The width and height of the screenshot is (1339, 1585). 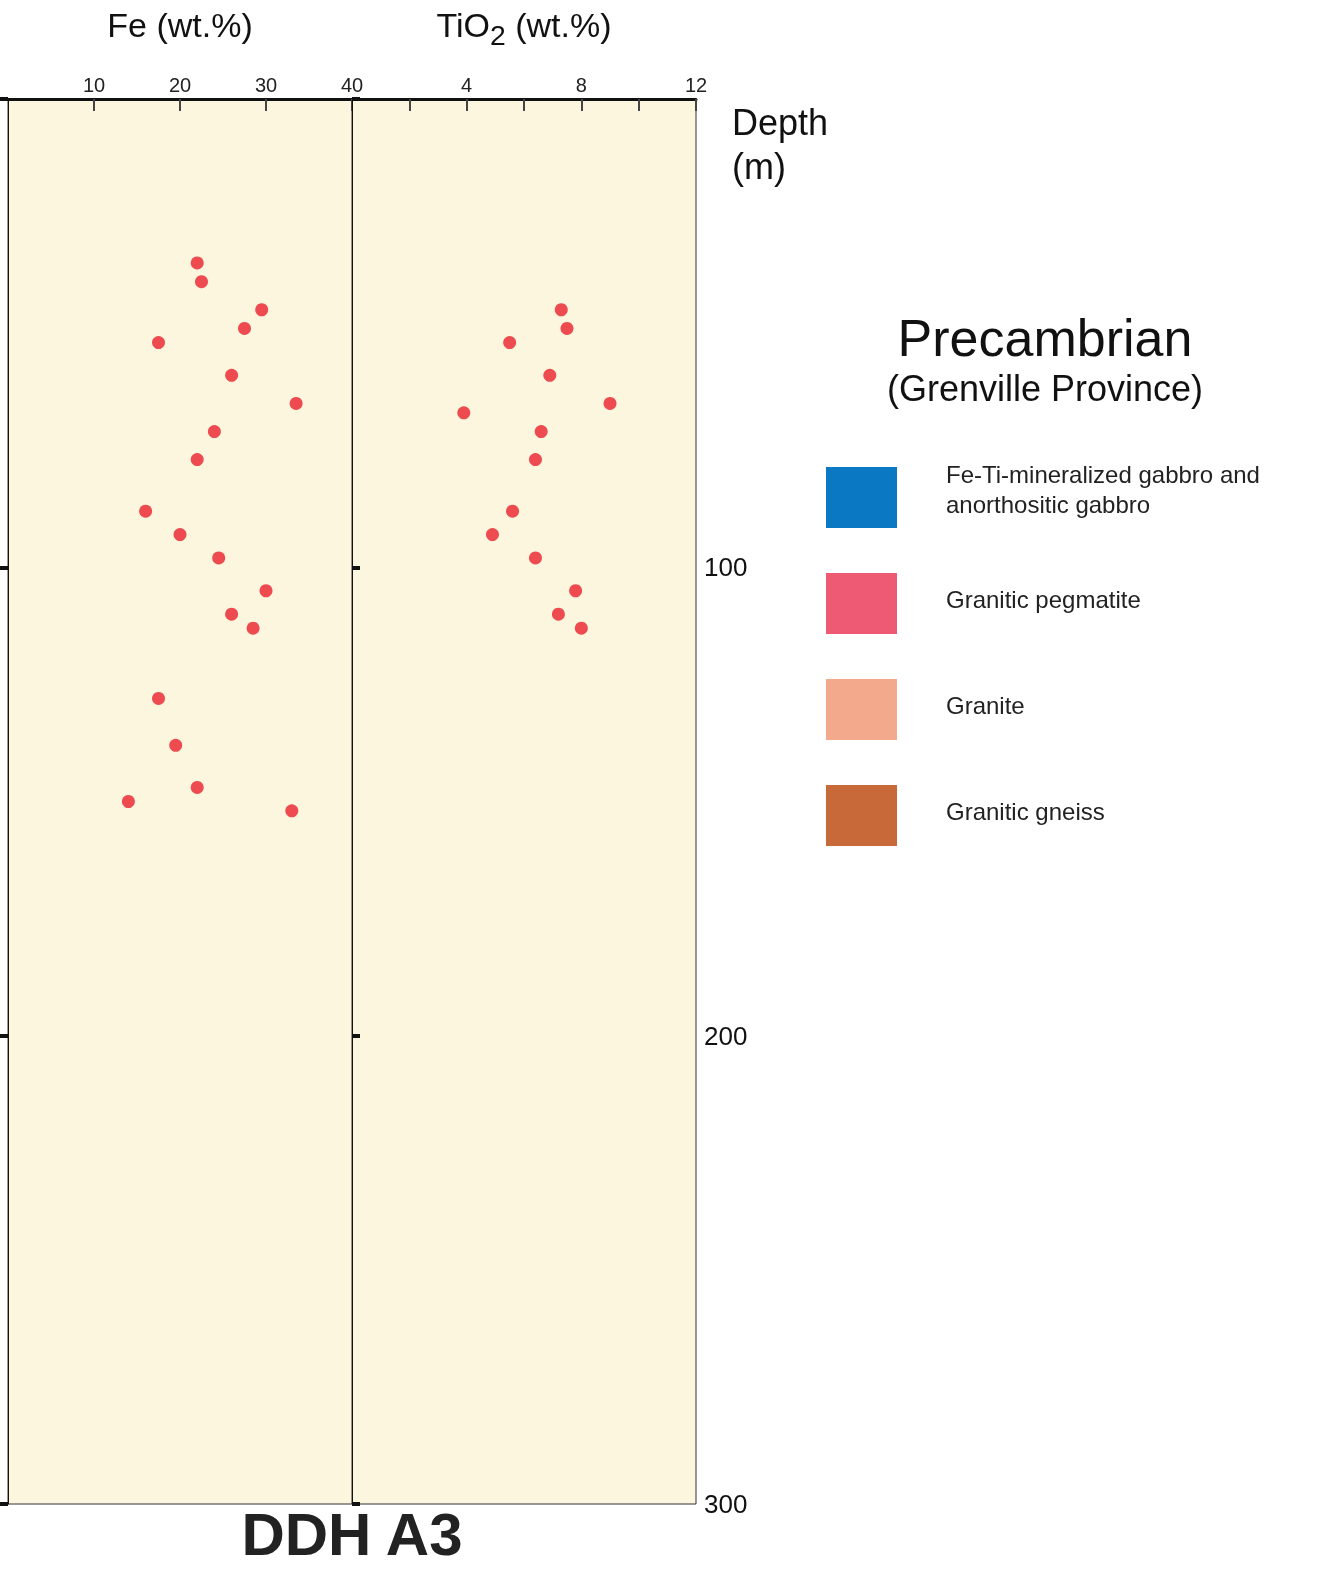 What do you see at coordinates (1045, 389) in the screenshot?
I see `text: (Grenville Province)` at bounding box center [1045, 389].